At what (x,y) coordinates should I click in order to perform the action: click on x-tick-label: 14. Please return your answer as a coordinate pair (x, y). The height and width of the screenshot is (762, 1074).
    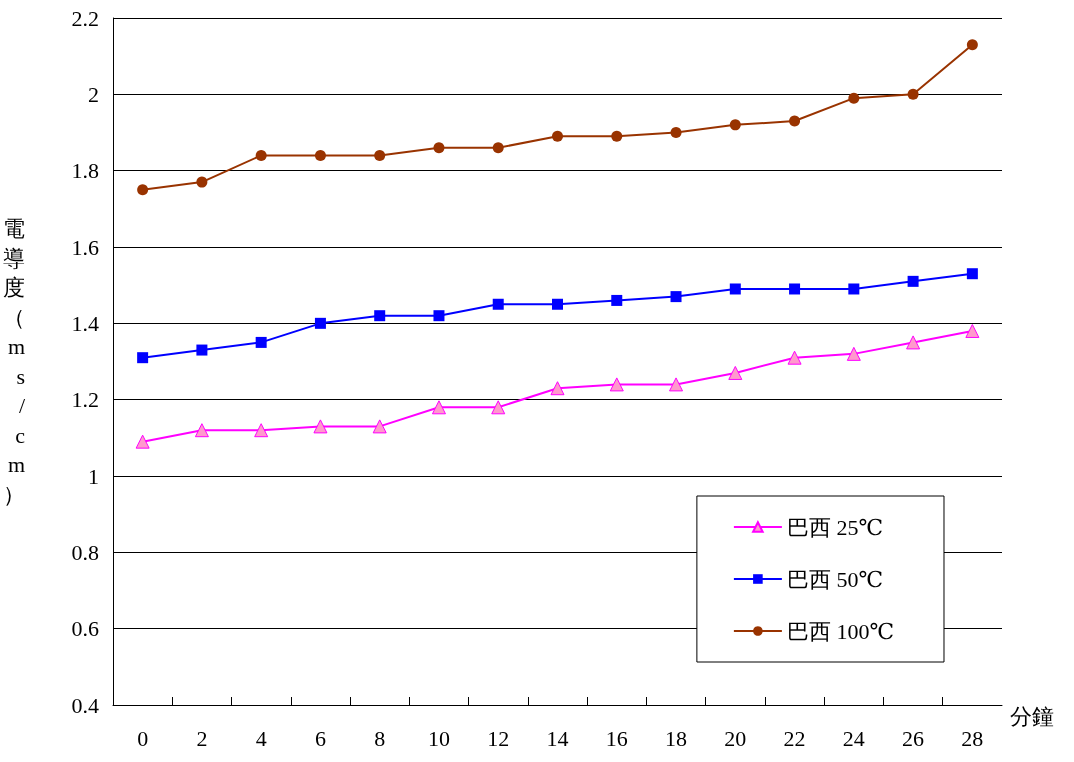
    Looking at the image, I should click on (557, 738).